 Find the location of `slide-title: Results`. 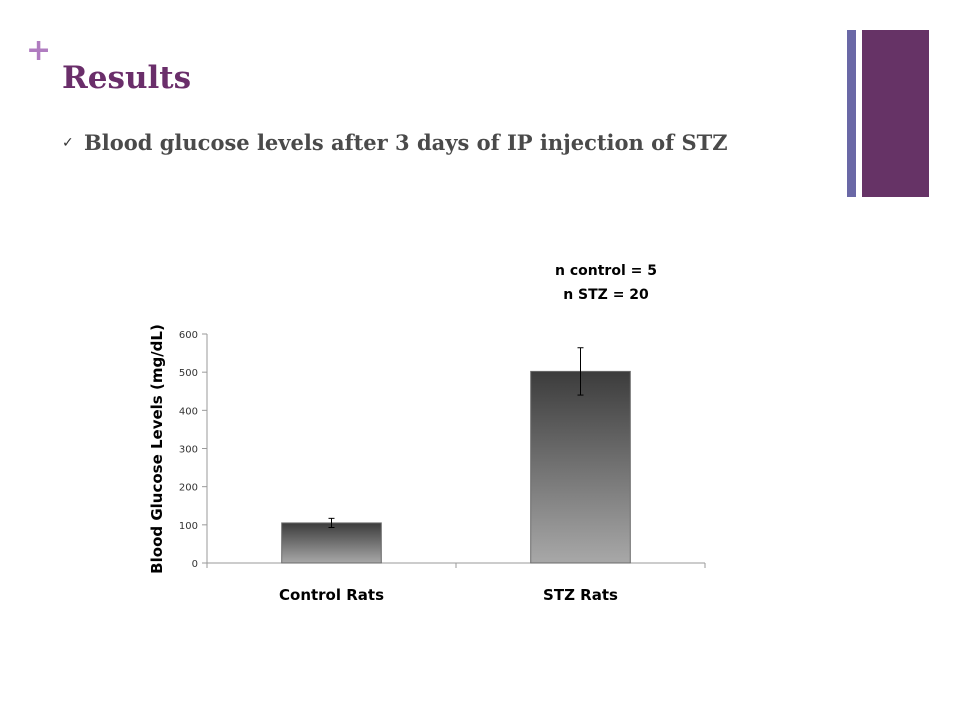

slide-title: Results is located at coordinates (127, 78).